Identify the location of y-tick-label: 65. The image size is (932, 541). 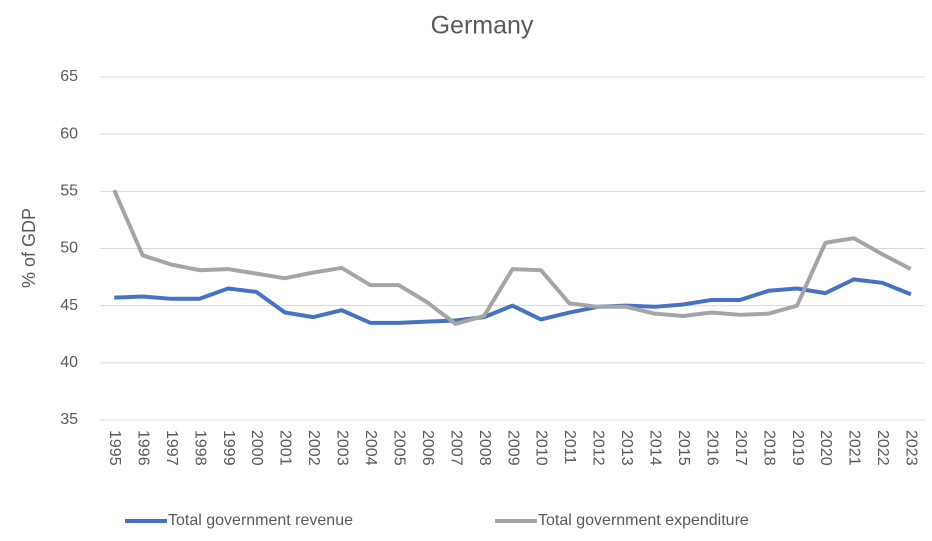
(69, 76).